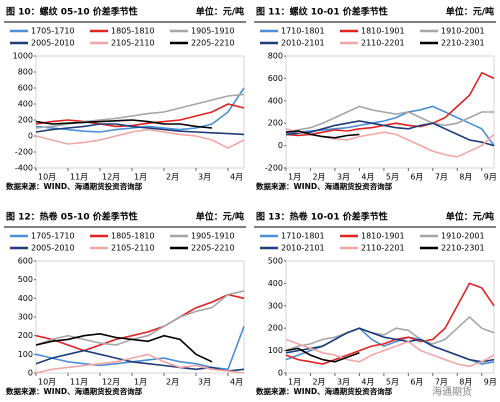 This screenshot has width=500, height=402. I want to click on chart-title: 图 13：热卷 10-01 价差季节性, so click(322, 217).